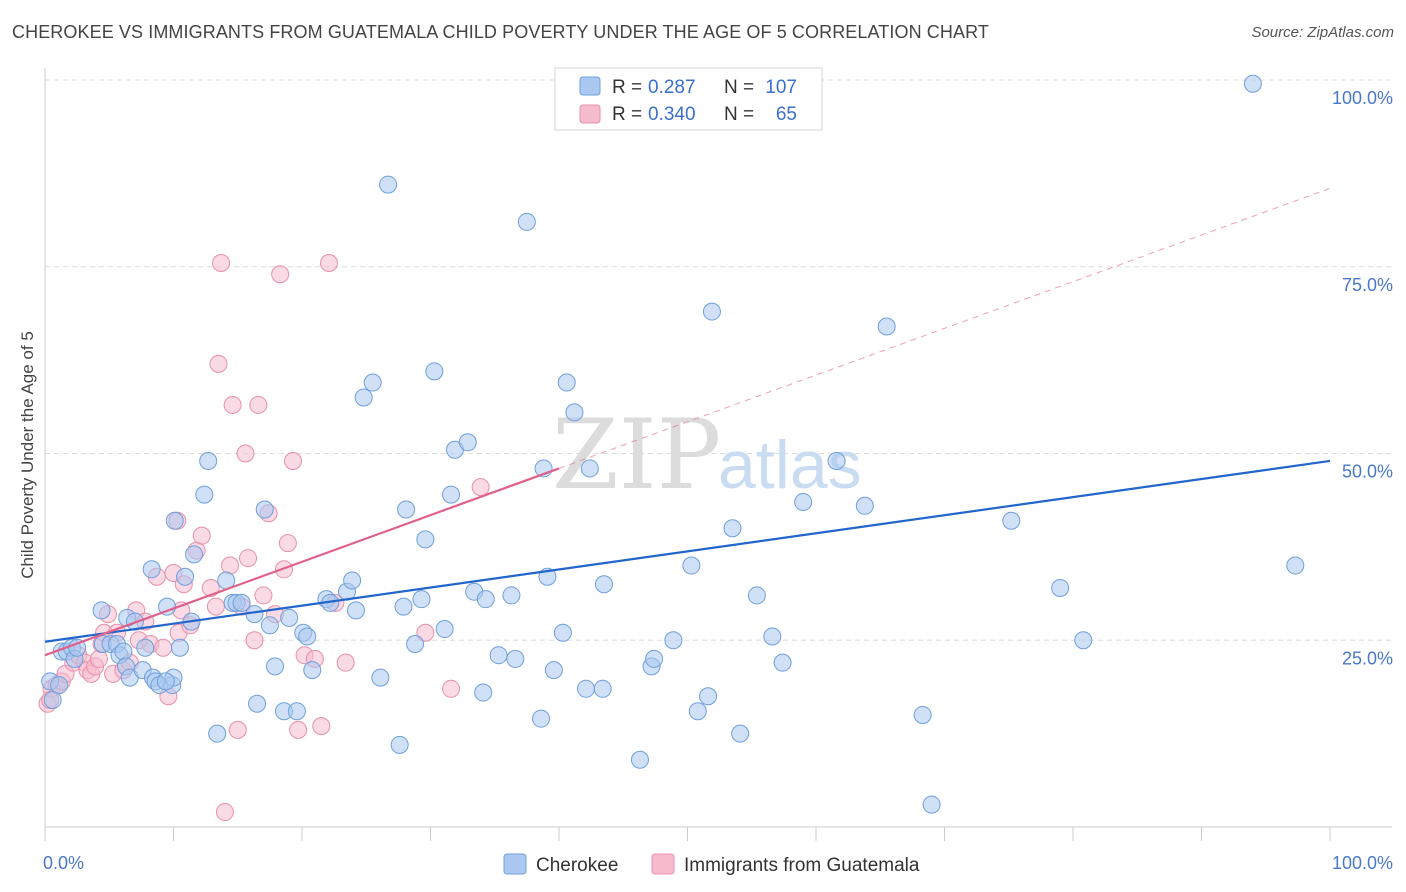 The height and width of the screenshot is (892, 1406). Describe the element at coordinates (1362, 98) in the screenshot. I see `y-tick-label: 100.0%` at that location.